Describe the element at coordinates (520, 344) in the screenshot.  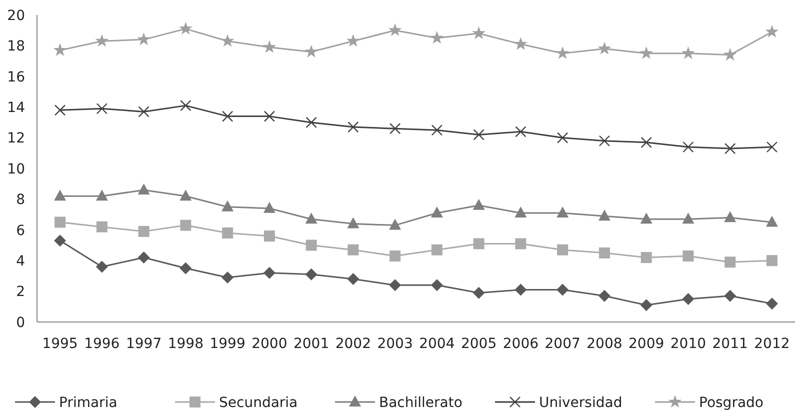
I see `x-tick-label: 2006` at that location.